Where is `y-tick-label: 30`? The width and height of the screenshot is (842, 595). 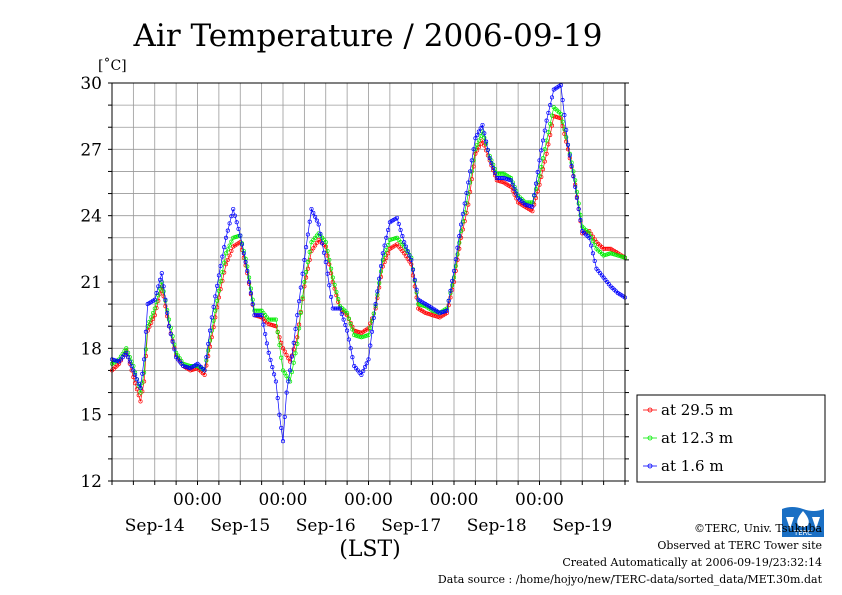 y-tick-label: 30 is located at coordinates (91, 84).